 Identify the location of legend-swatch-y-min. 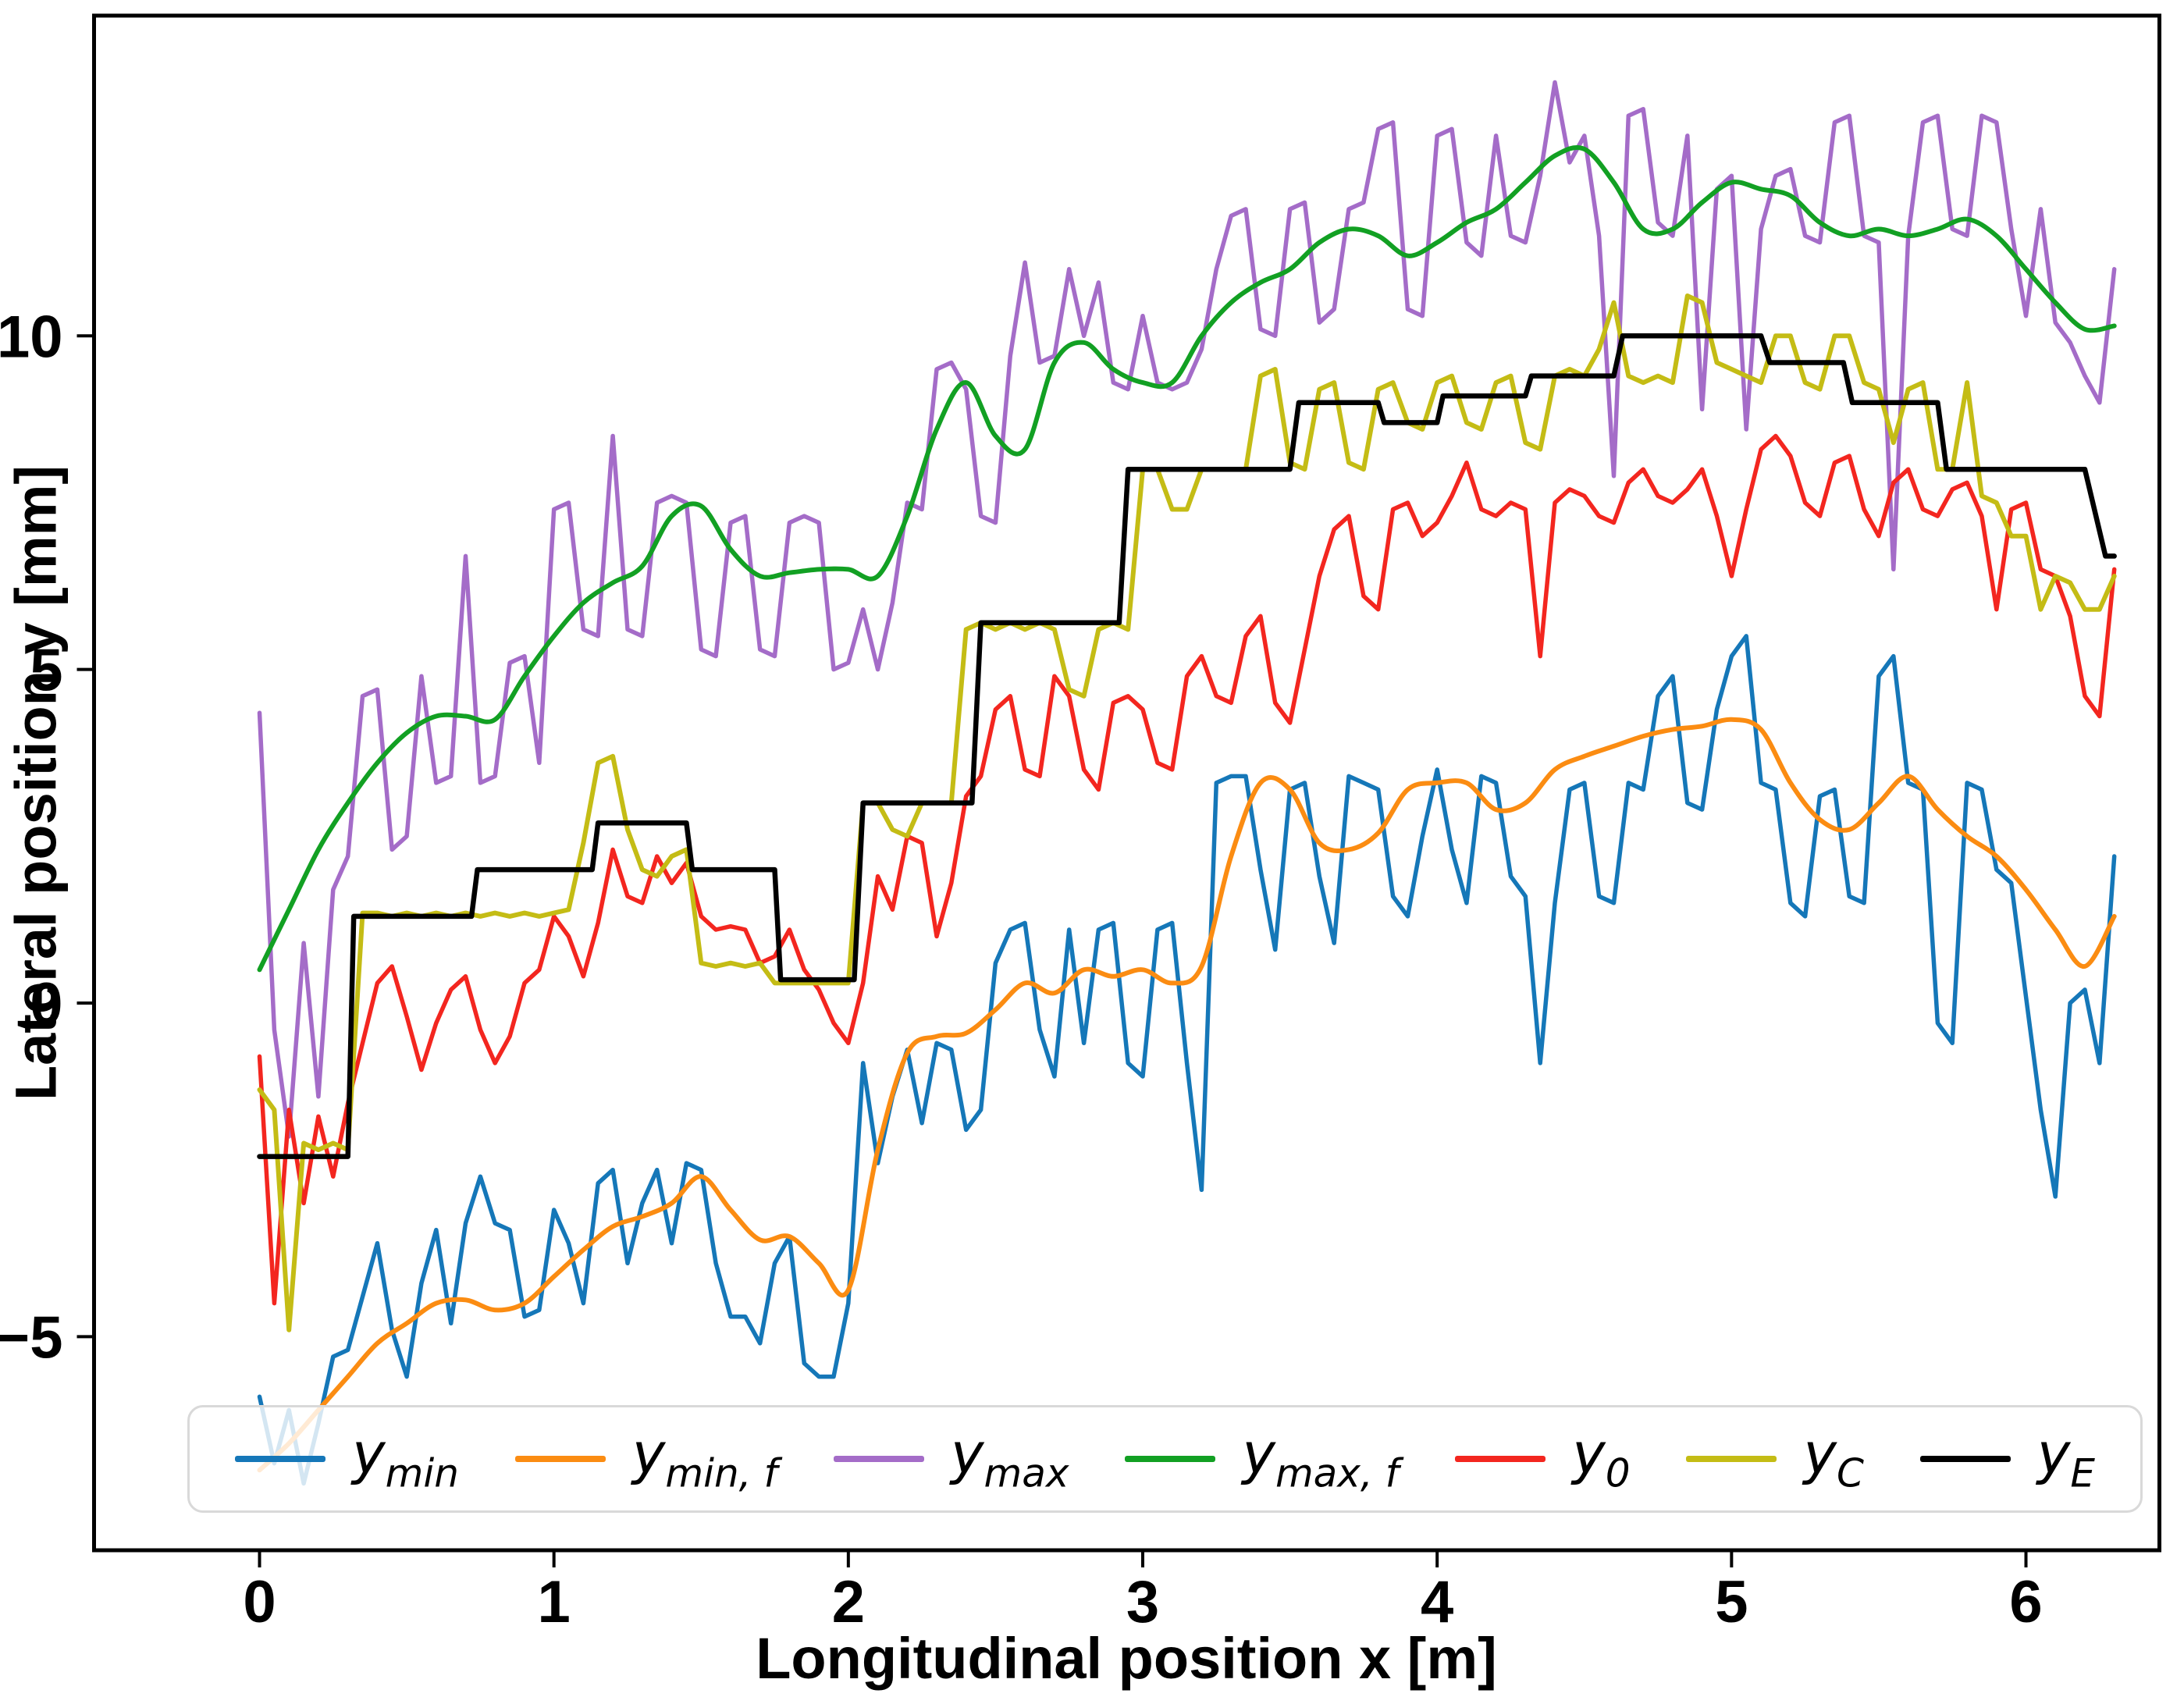
(280, 1459).